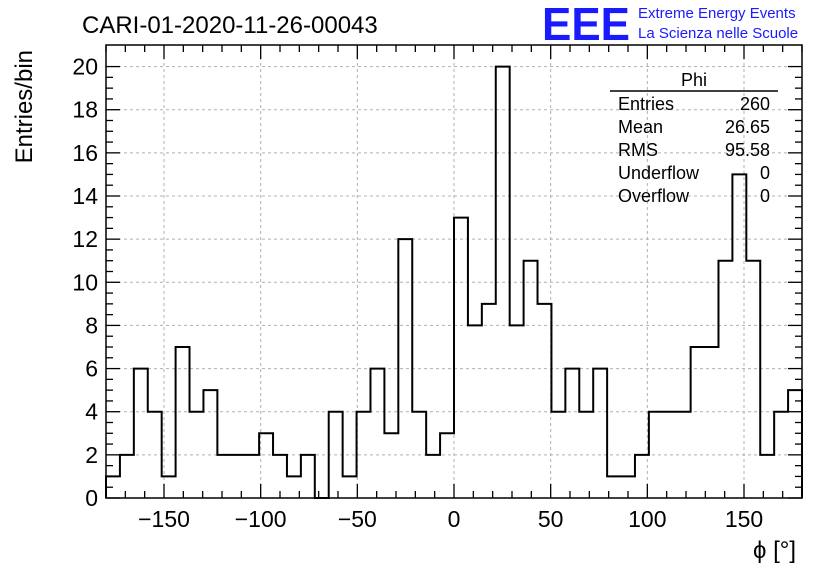  Describe the element at coordinates (717, 13) in the screenshot. I see `logo-line-1: Extreme Energy Events` at that location.